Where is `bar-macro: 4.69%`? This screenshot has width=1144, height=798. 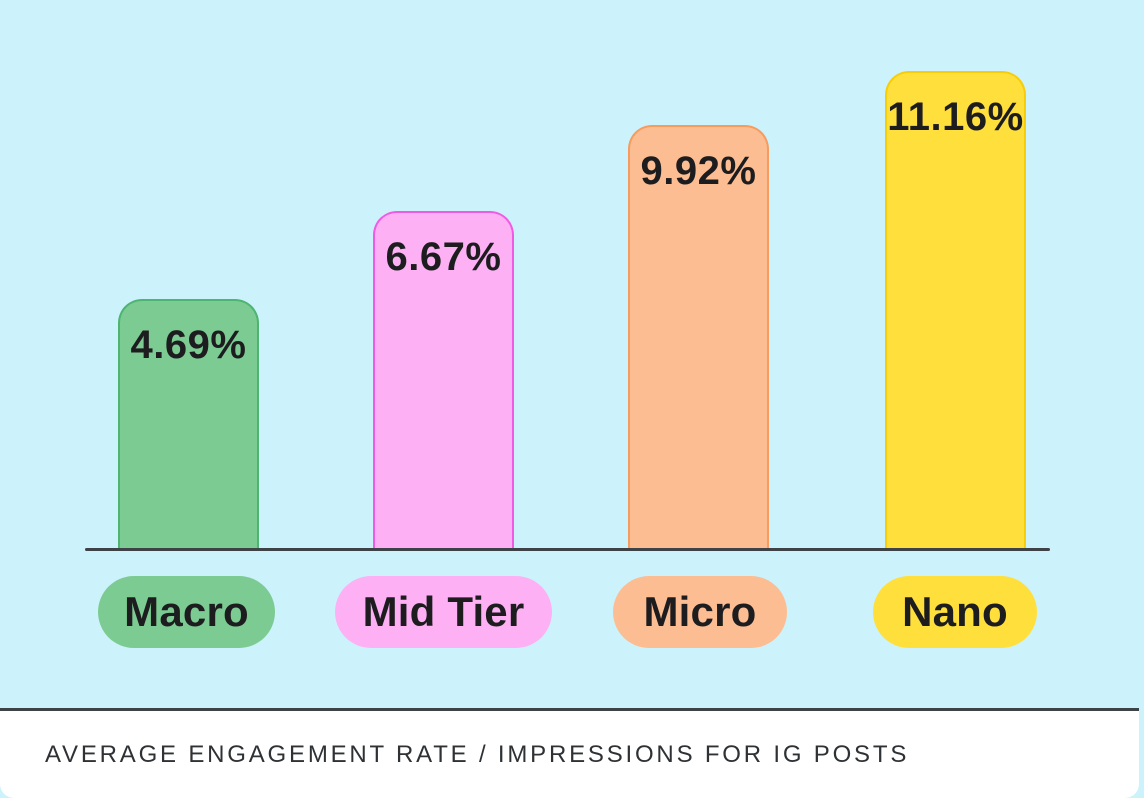 bar-macro: 4.69% is located at coordinates (188, 425).